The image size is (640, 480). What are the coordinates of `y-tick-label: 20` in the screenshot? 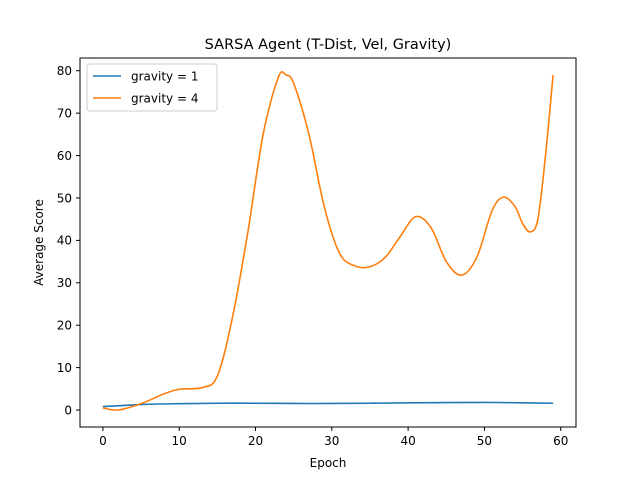 It's located at (64, 326).